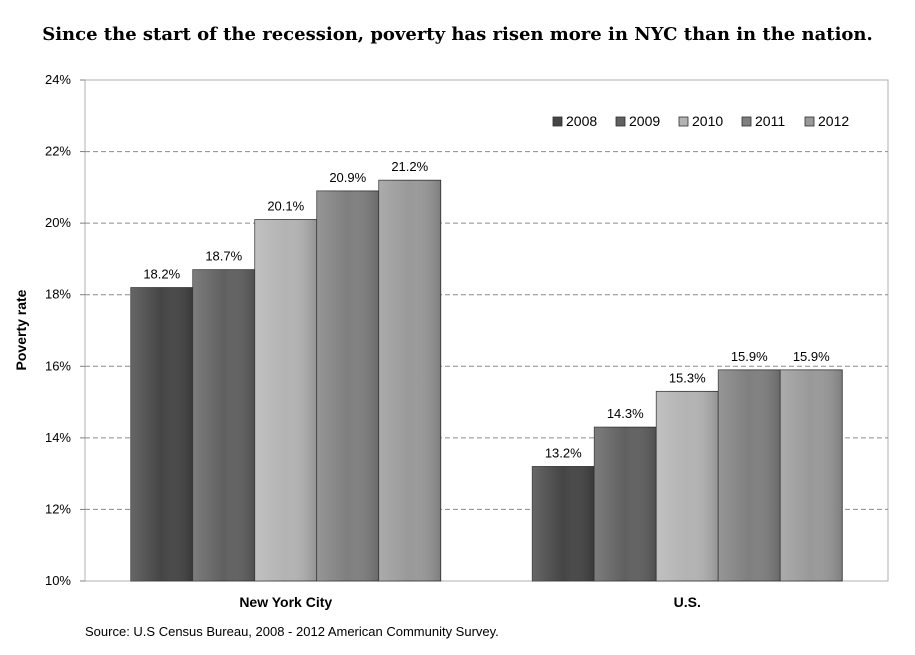 The image size is (915, 655). Describe the element at coordinates (285, 602) in the screenshot. I see `x-category-label: New York City` at that location.